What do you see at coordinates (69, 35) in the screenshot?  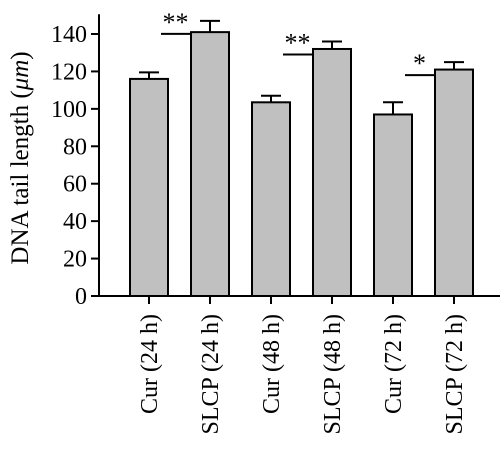 I see `y-tick-label: 140` at bounding box center [69, 35].